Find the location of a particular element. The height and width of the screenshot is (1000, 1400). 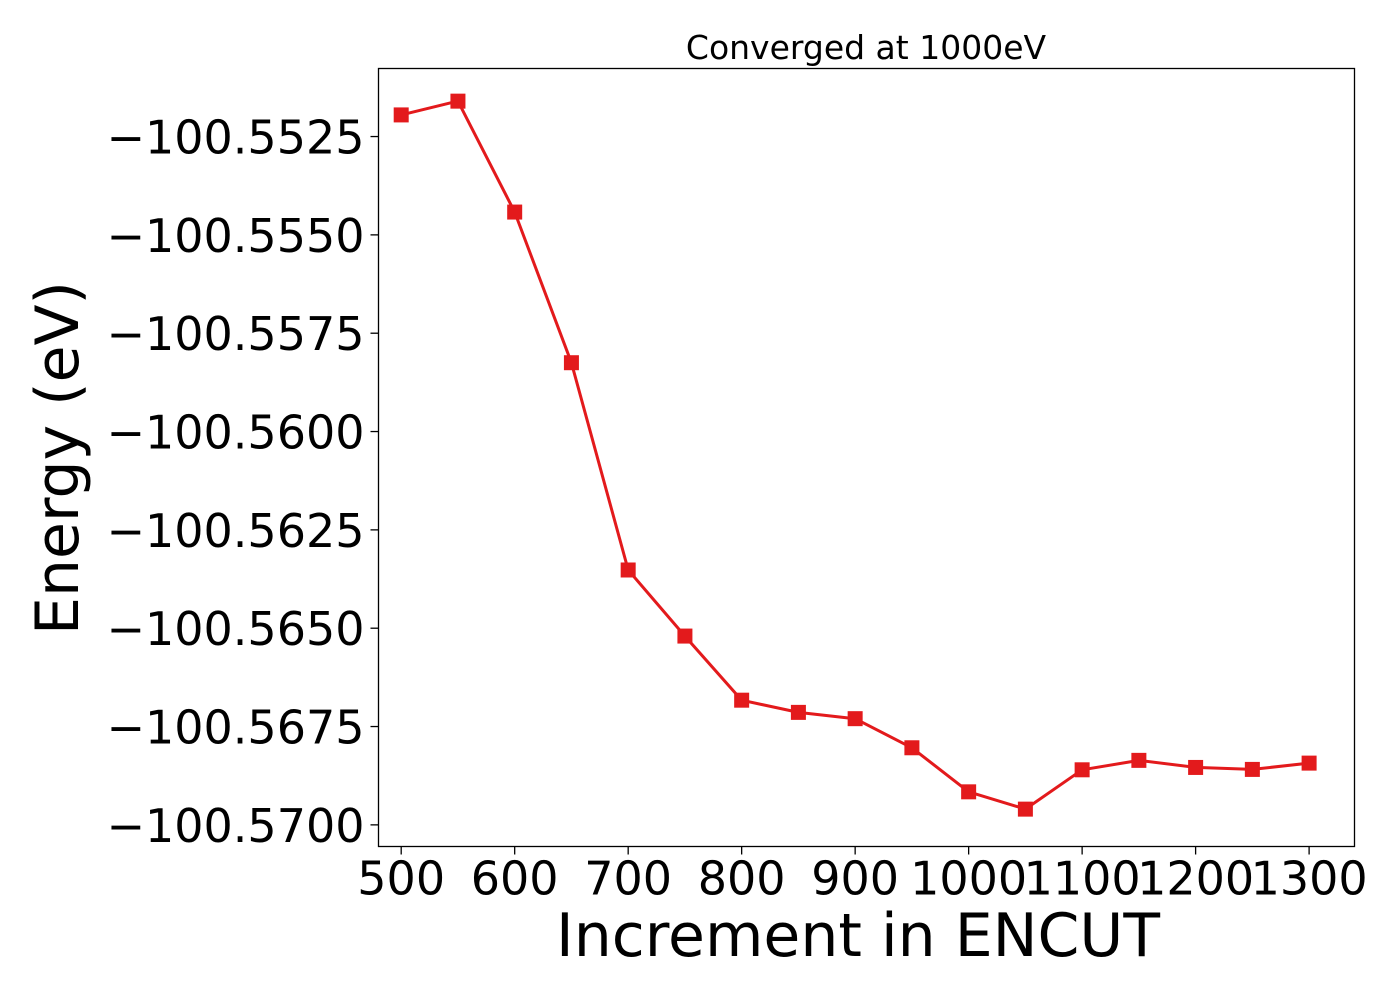

y-tick-label: −100.5675 is located at coordinates (235, 728).